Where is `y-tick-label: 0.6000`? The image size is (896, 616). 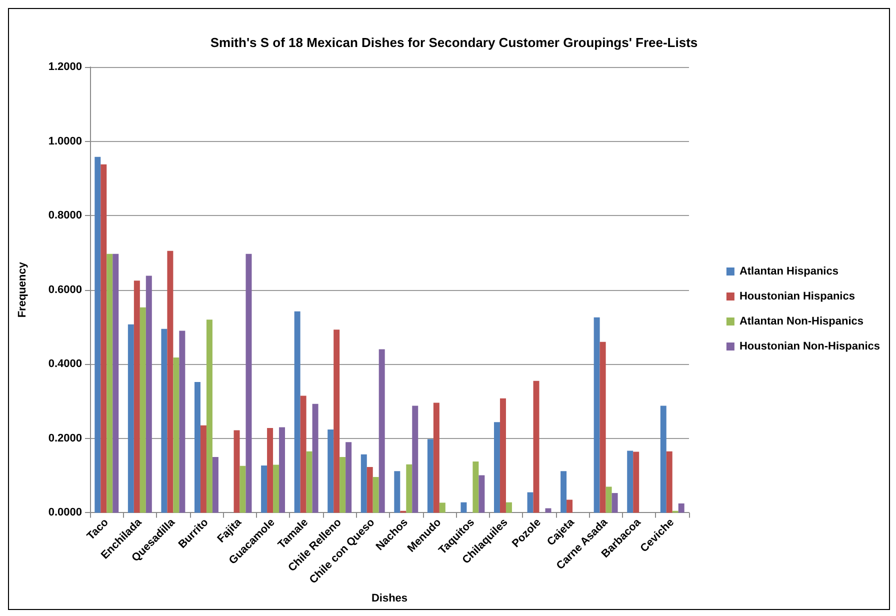
y-tick-label: 0.6000 is located at coordinates (65, 290).